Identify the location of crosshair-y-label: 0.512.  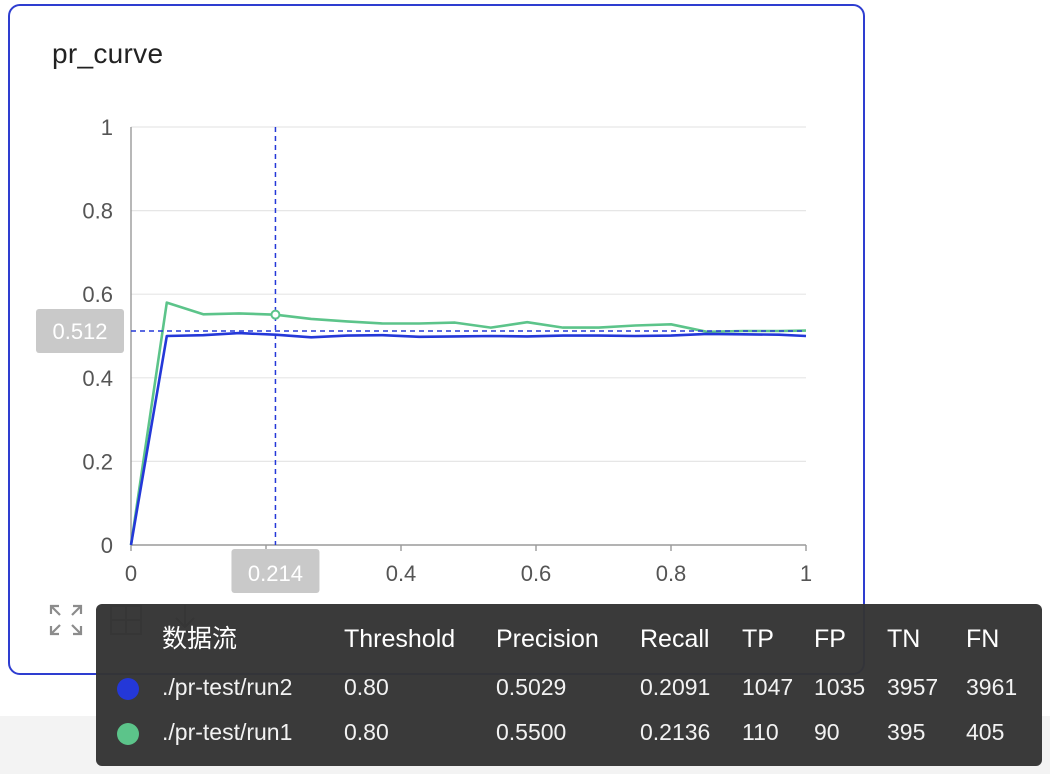
(79, 331).